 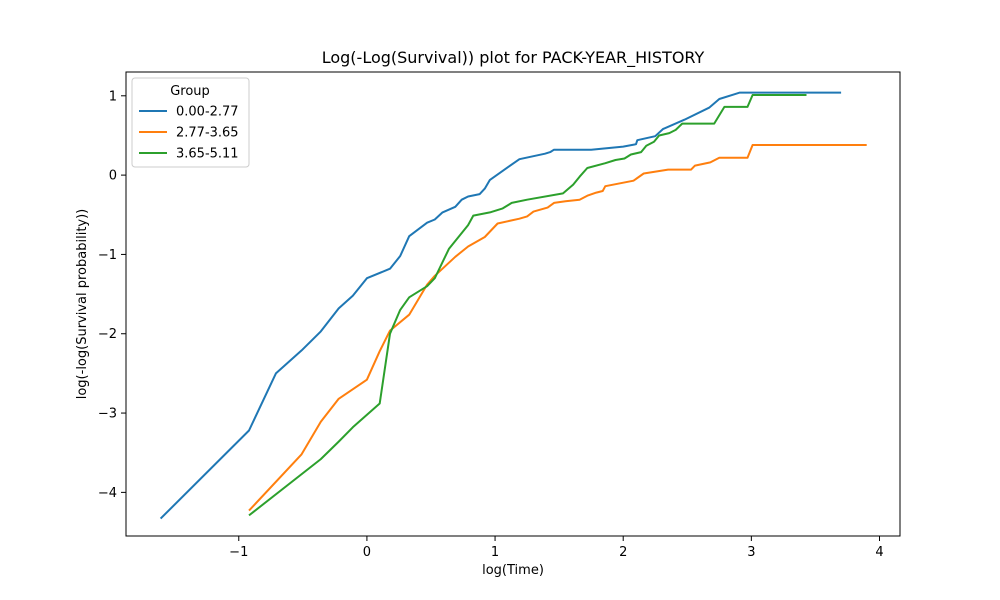 What do you see at coordinates (113, 176) in the screenshot?
I see `y-tick-label: 0` at bounding box center [113, 176].